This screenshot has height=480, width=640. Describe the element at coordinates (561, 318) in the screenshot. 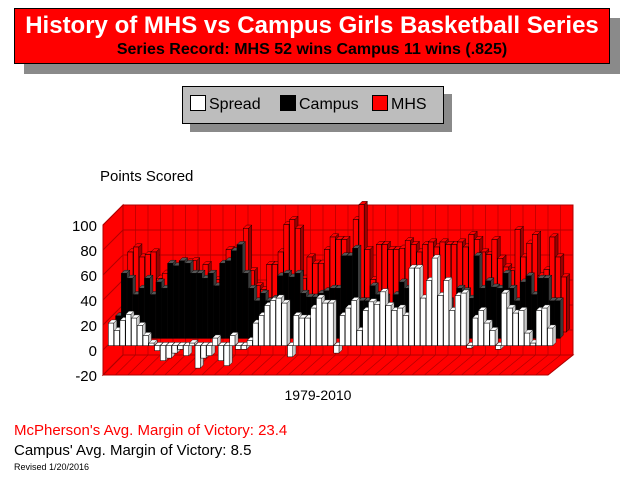

I see `campus-bar-side` at that location.